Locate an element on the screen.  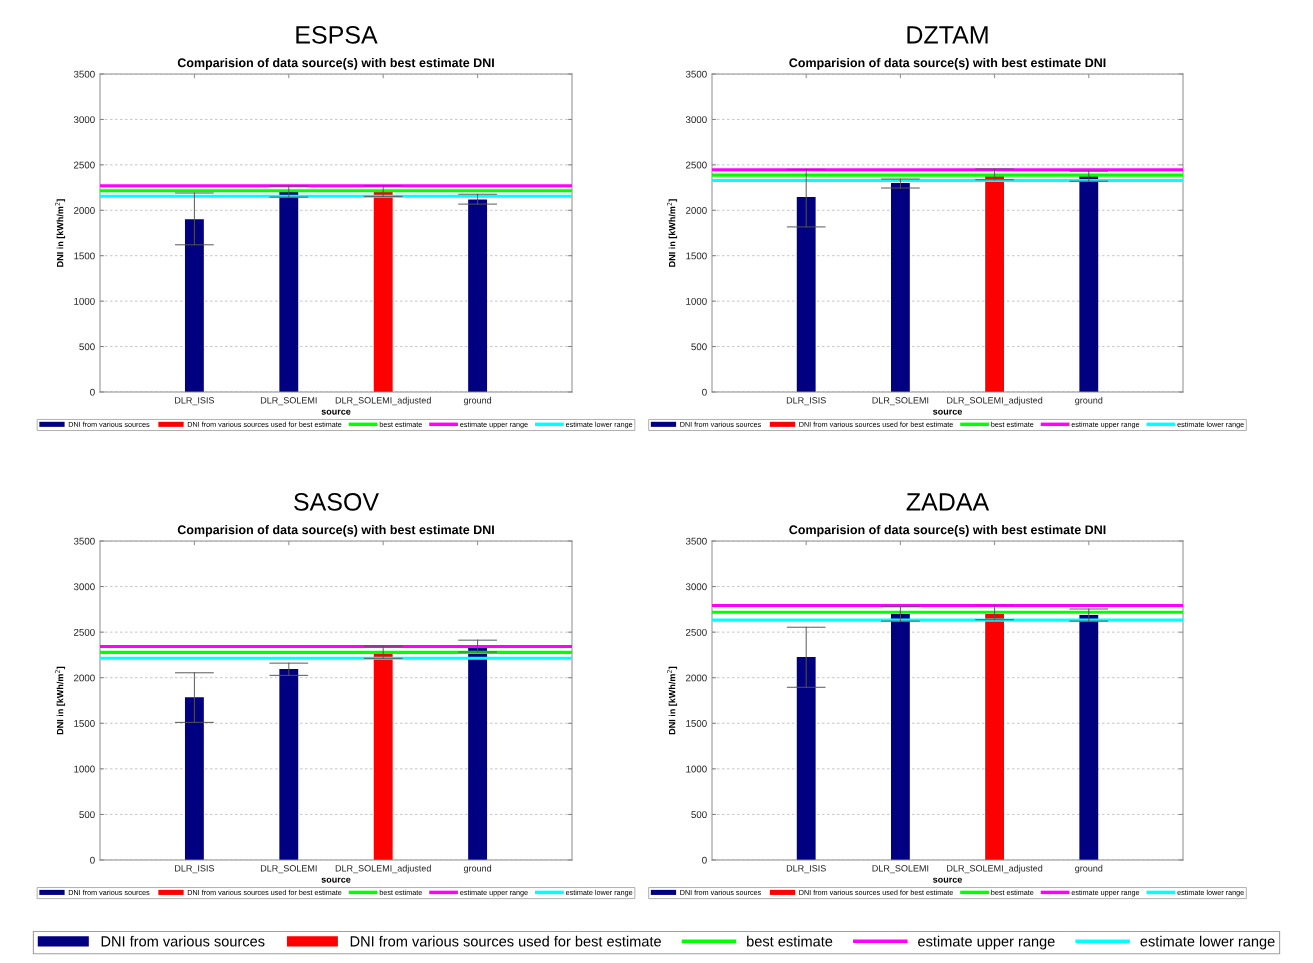
text: best estimate is located at coordinates (790, 941).